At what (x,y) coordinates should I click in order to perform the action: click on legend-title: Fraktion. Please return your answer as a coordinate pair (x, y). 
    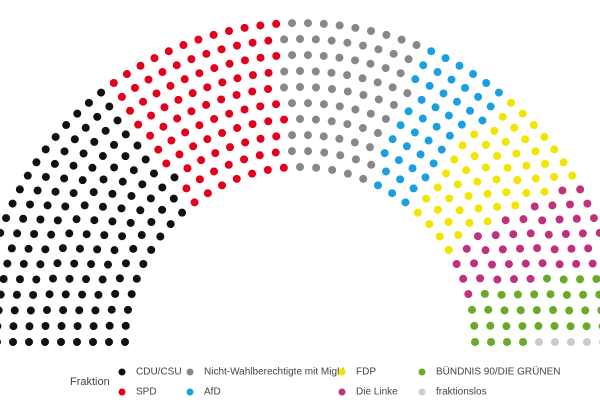
    Looking at the image, I should click on (90, 382).